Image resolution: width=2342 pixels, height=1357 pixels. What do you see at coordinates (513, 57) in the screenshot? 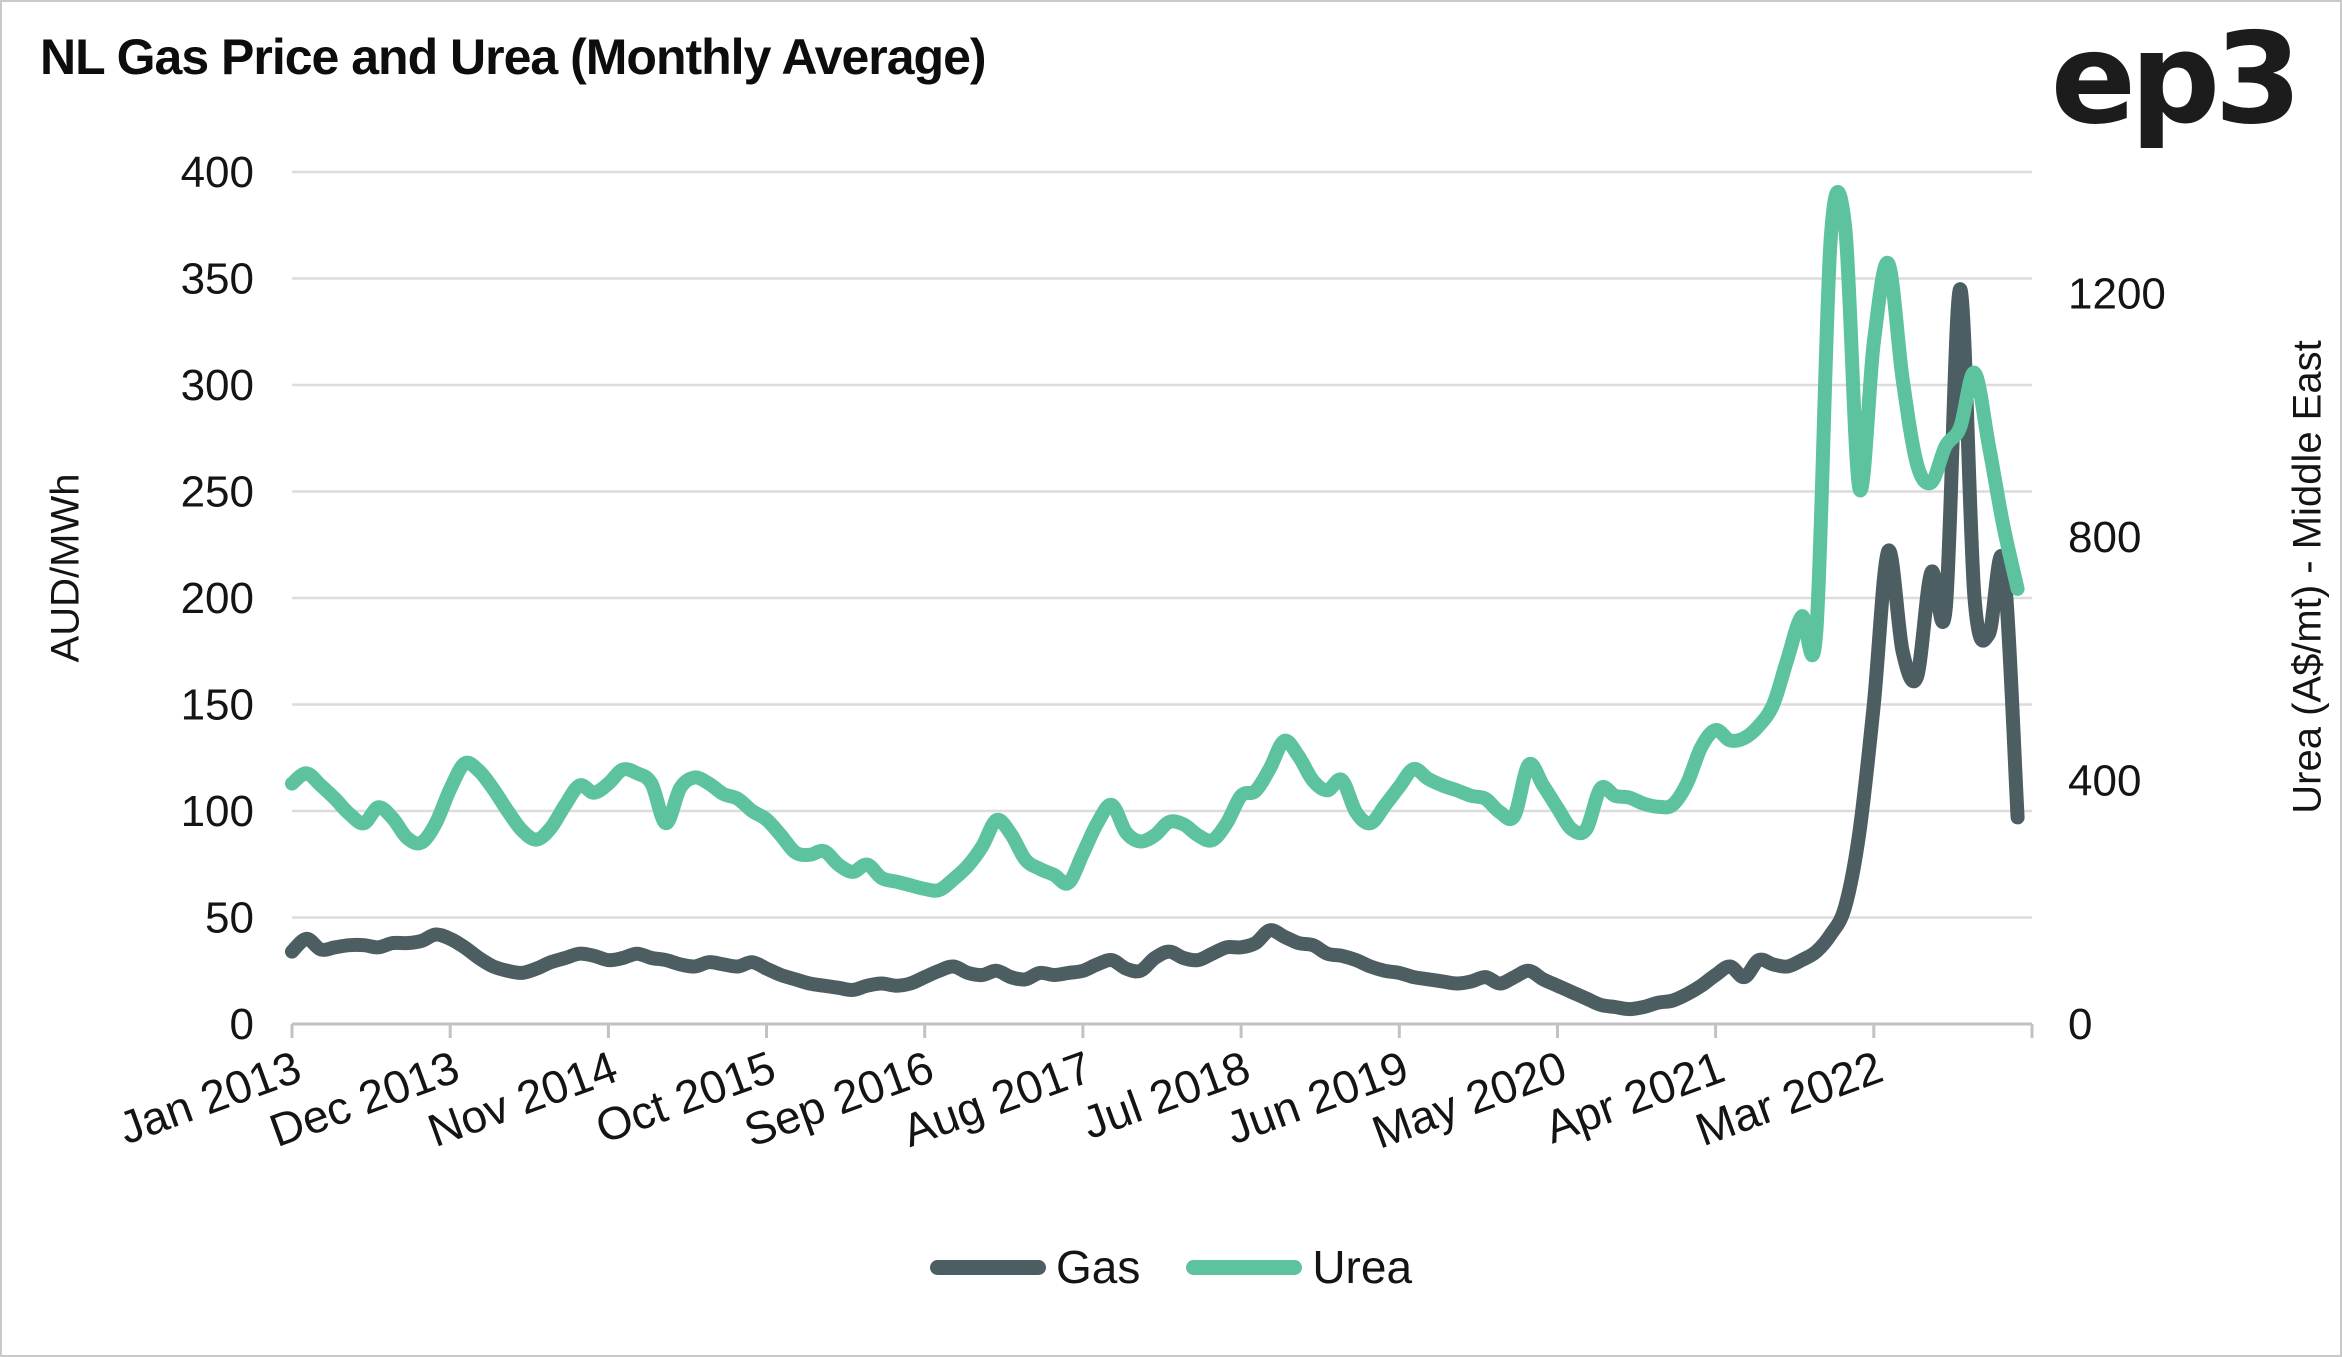
I see `chart-title: NL Gas Price and Urea (Monthly Average)` at bounding box center [513, 57].